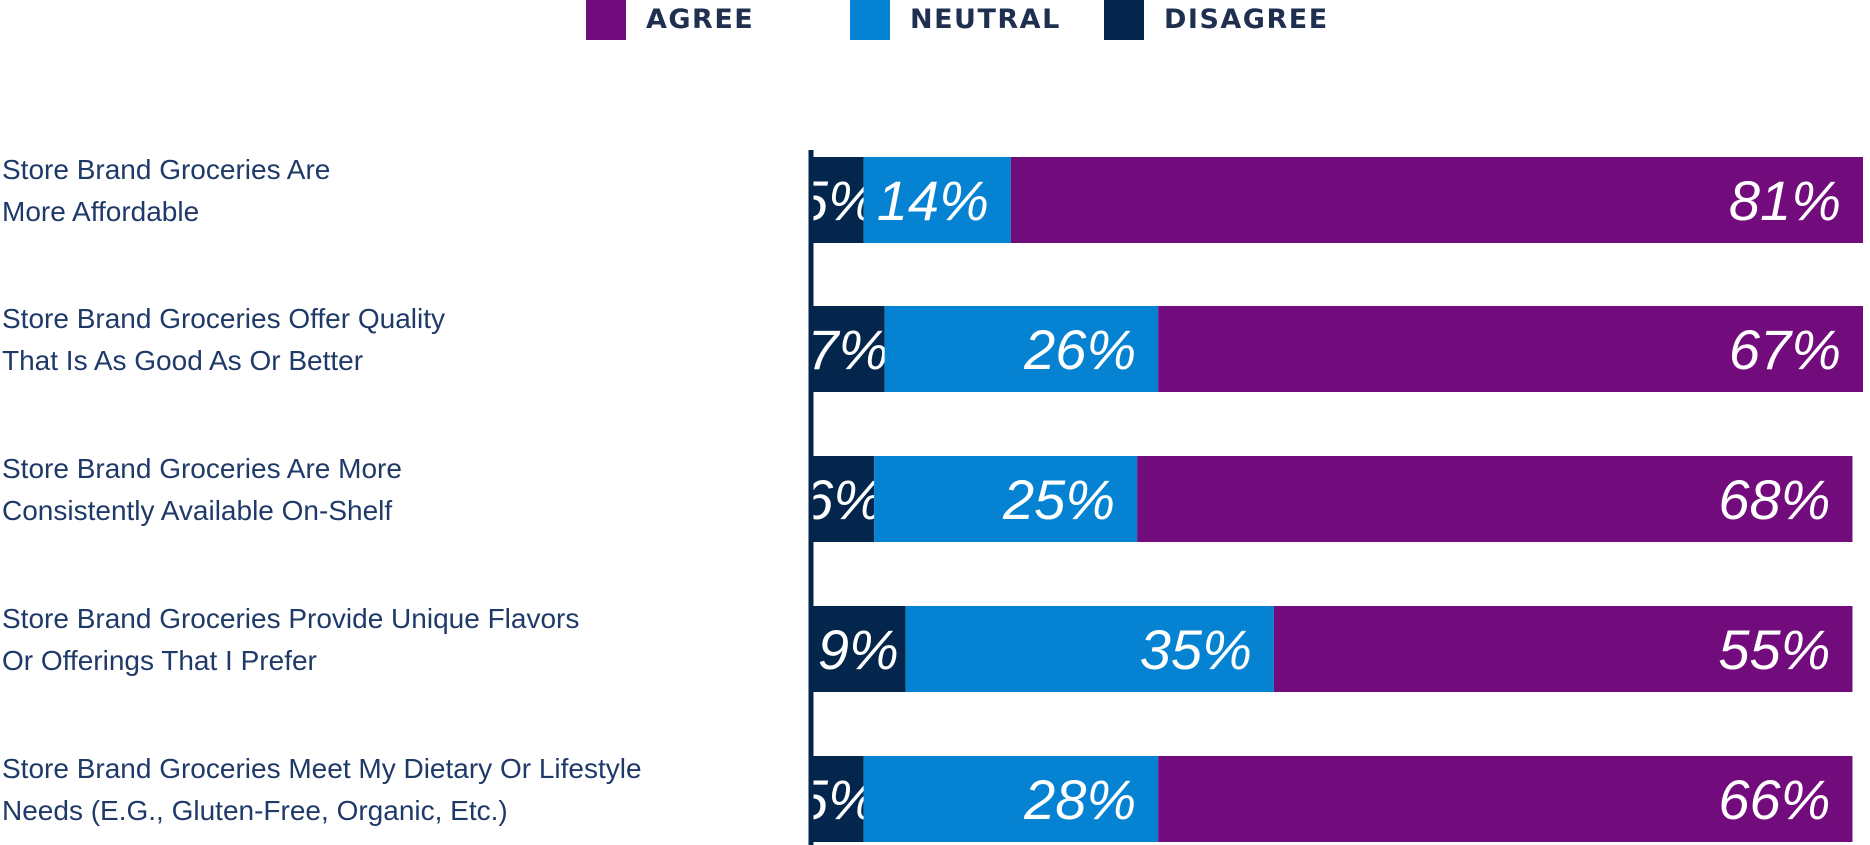 This screenshot has height=845, width=1870. I want to click on data-label: 7%, so click(847, 349).